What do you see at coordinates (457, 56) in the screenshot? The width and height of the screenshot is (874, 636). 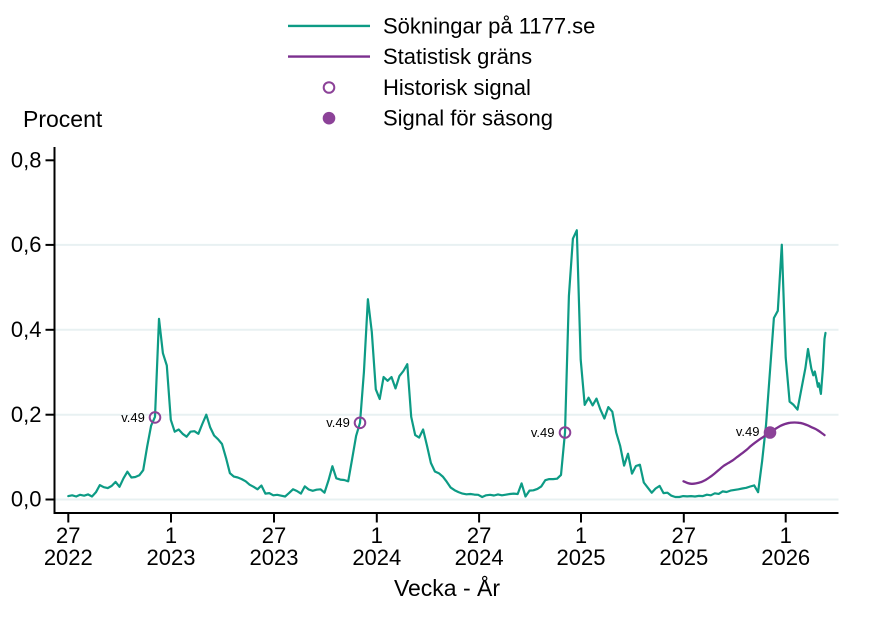 I see `svg-text: Statistisk gräns` at bounding box center [457, 56].